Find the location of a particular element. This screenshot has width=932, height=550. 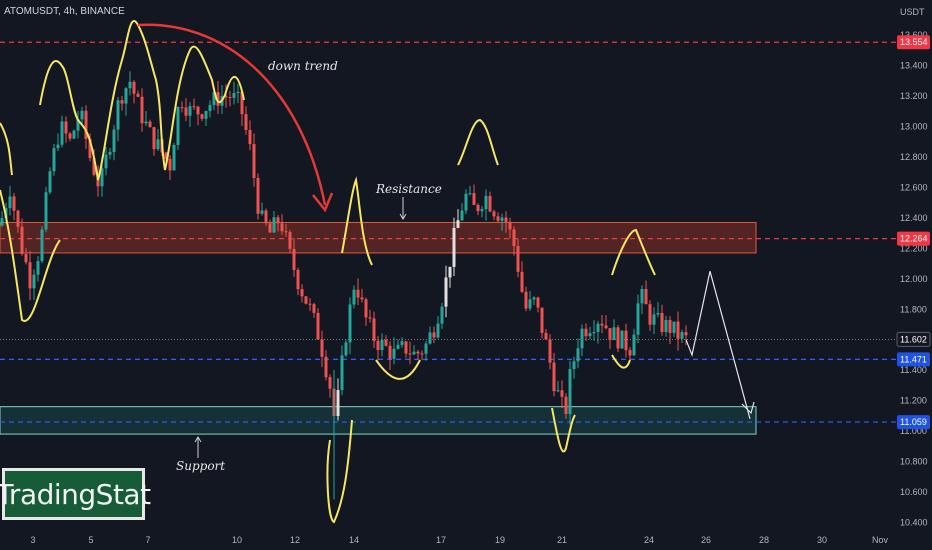

time-tick-label: 28 is located at coordinates (764, 540).